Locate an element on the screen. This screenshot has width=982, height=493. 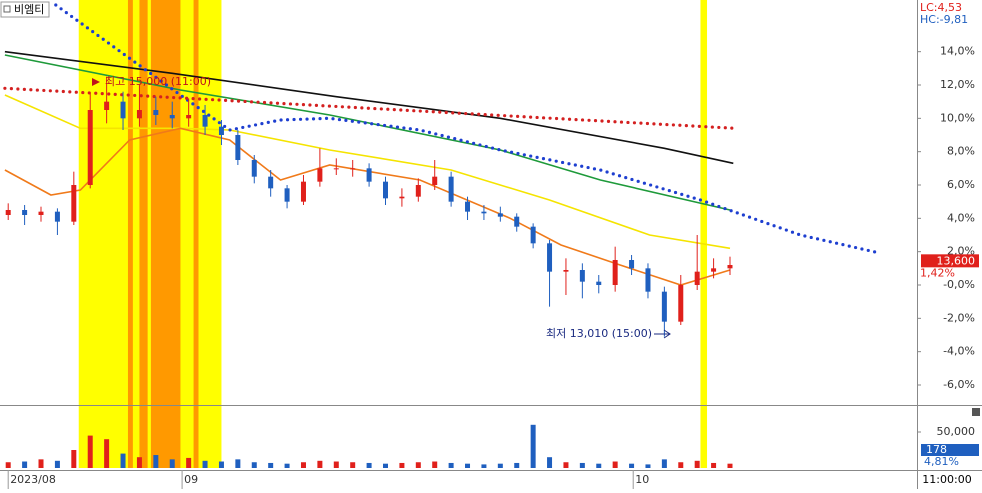
y-tick-label: -0,0% is located at coordinates (959, 284).